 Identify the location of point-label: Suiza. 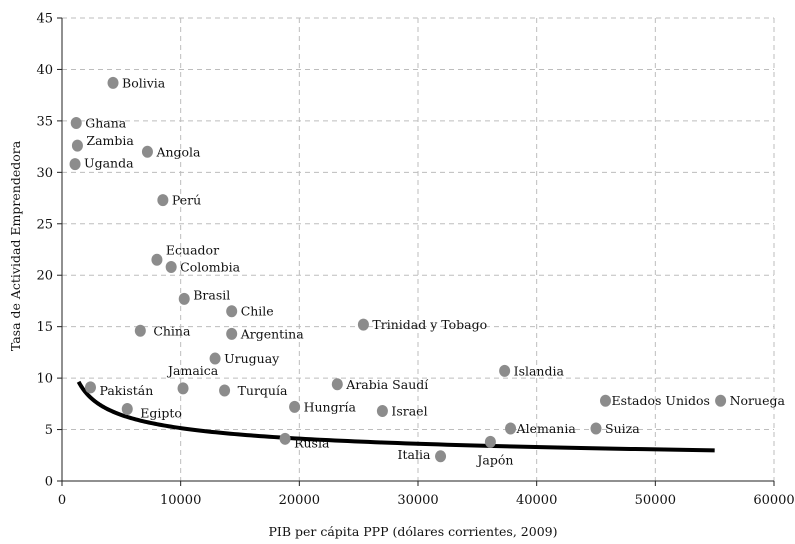
(622, 428).